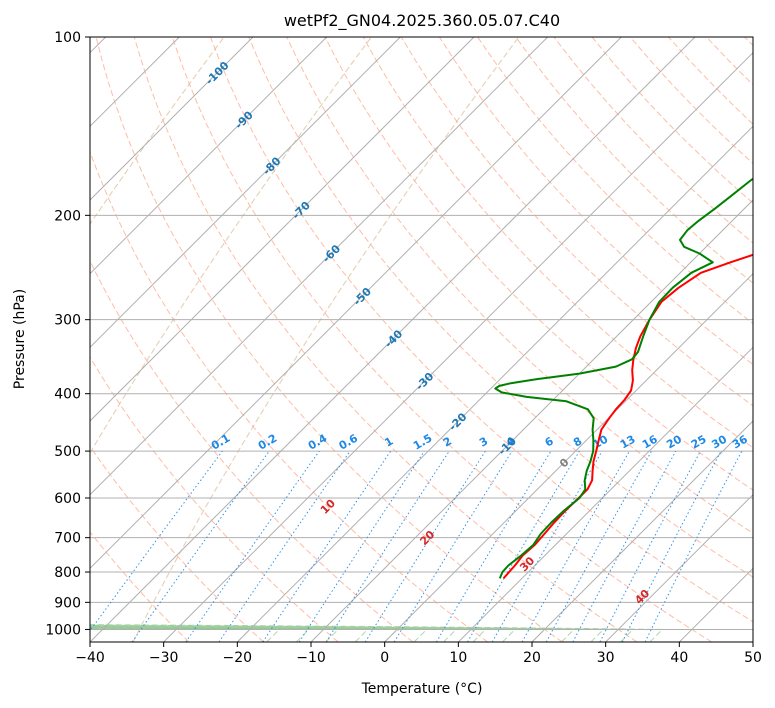 The image size is (775, 708). Describe the element at coordinates (63, 630) in the screenshot. I see `y-tick-label: 1000` at that location.